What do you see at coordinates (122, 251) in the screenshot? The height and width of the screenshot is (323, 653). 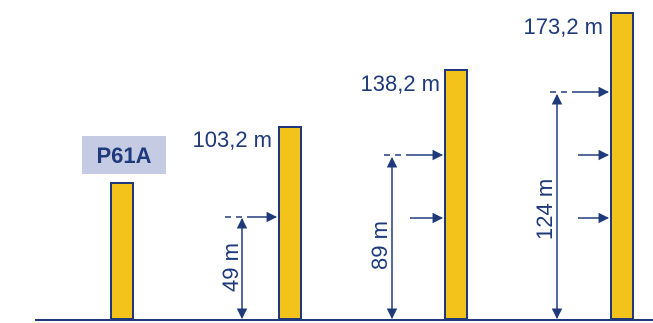 I see `pillar-base` at bounding box center [122, 251].